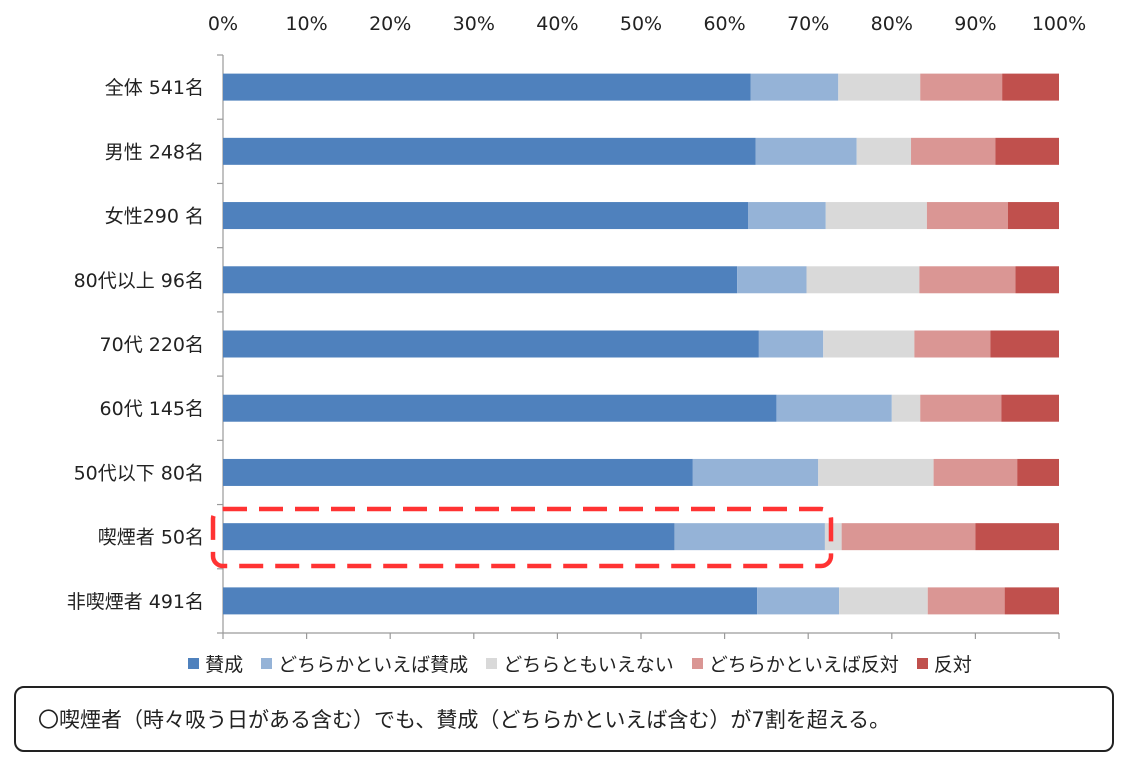 The height and width of the screenshot is (760, 1140). I want to click on smoker-highlight-box, so click(522, 537).